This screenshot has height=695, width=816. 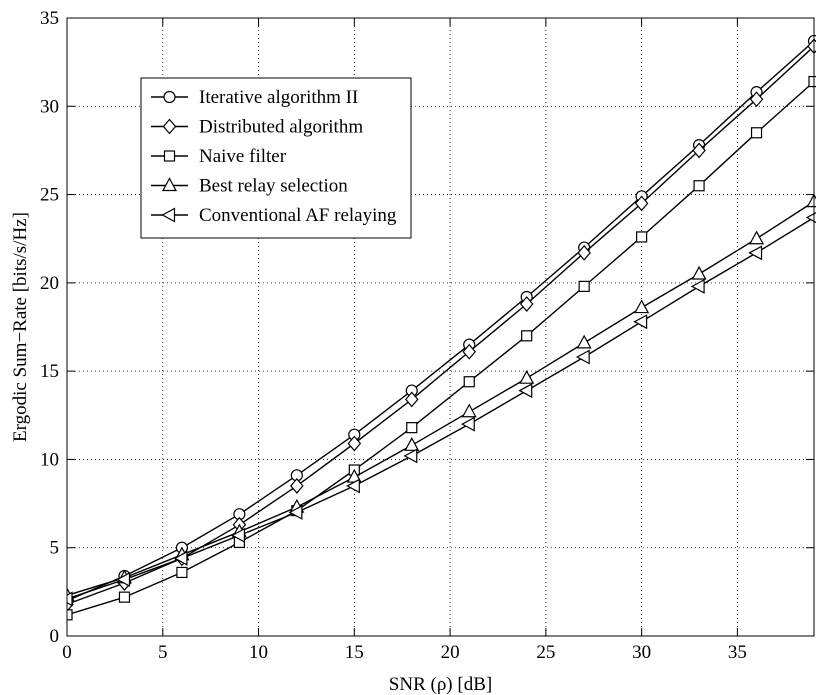 What do you see at coordinates (49, 459) in the screenshot?
I see `y-tick-label: 10` at bounding box center [49, 459].